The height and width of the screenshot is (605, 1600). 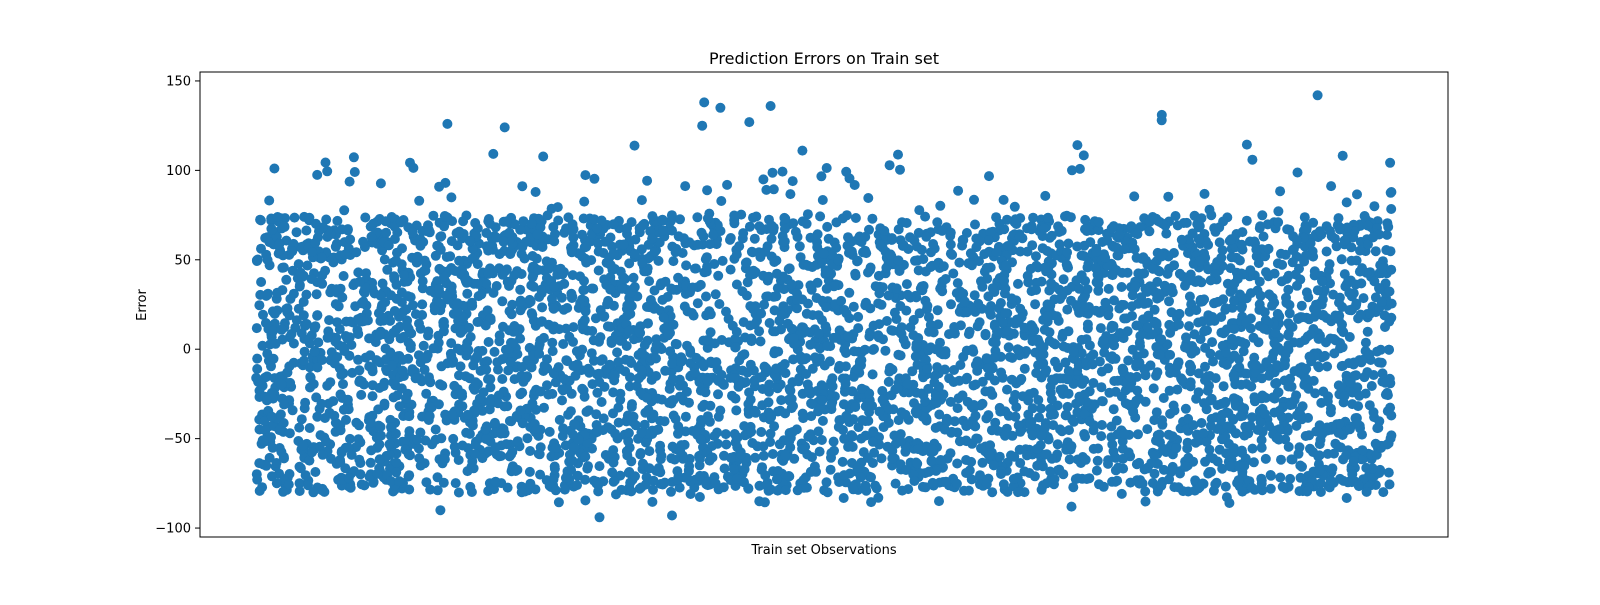 I want to click on y-axis-label: Error, so click(x=142, y=305).